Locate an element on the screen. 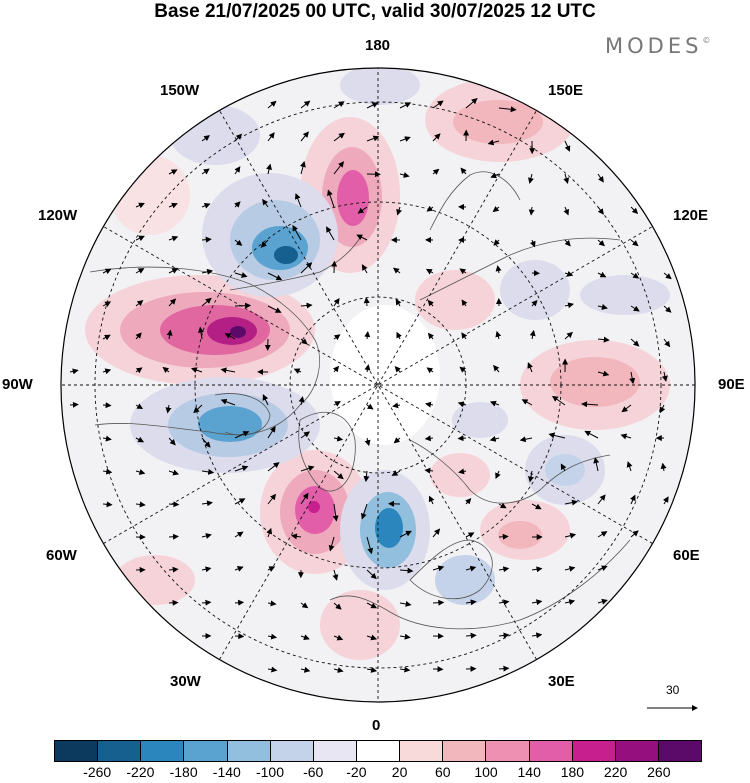 Image resolution: width=750 pixels, height=783 pixels. colorbar-tick-label: 20 is located at coordinates (399, 772).